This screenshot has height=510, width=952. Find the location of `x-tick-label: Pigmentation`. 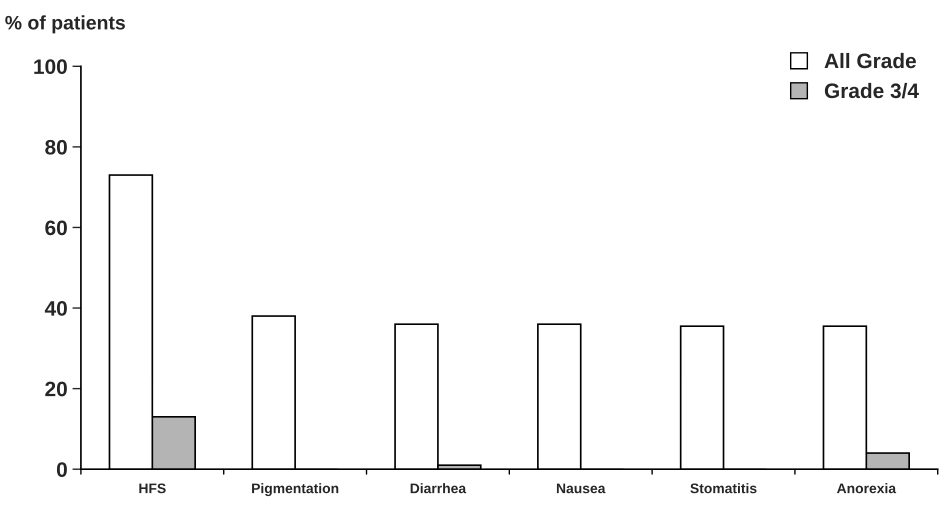

x-tick-label: Pigmentation is located at coordinates (295, 489).